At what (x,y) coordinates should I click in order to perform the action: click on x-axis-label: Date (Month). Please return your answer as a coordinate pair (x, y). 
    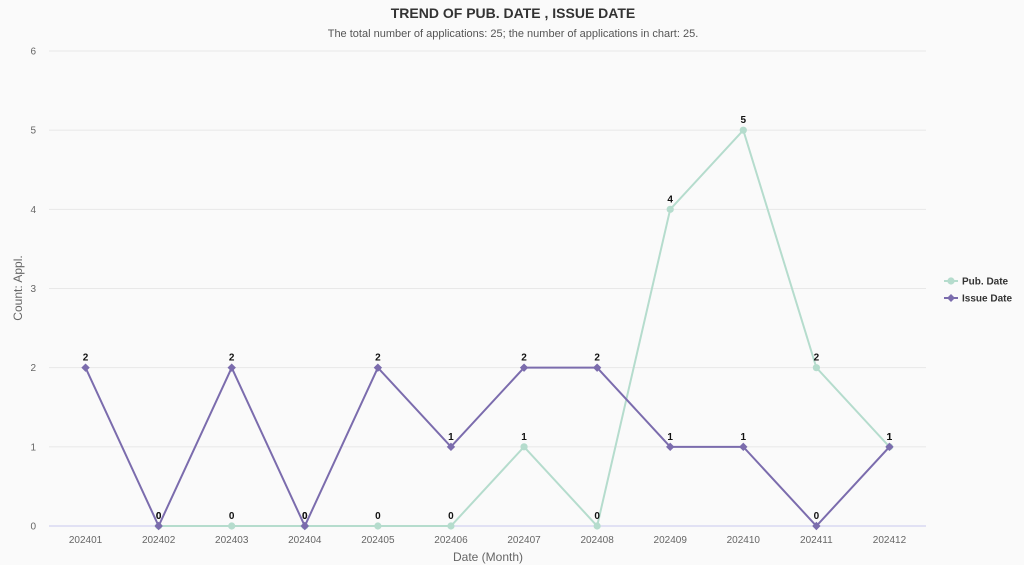
    Looking at the image, I should click on (488, 557).